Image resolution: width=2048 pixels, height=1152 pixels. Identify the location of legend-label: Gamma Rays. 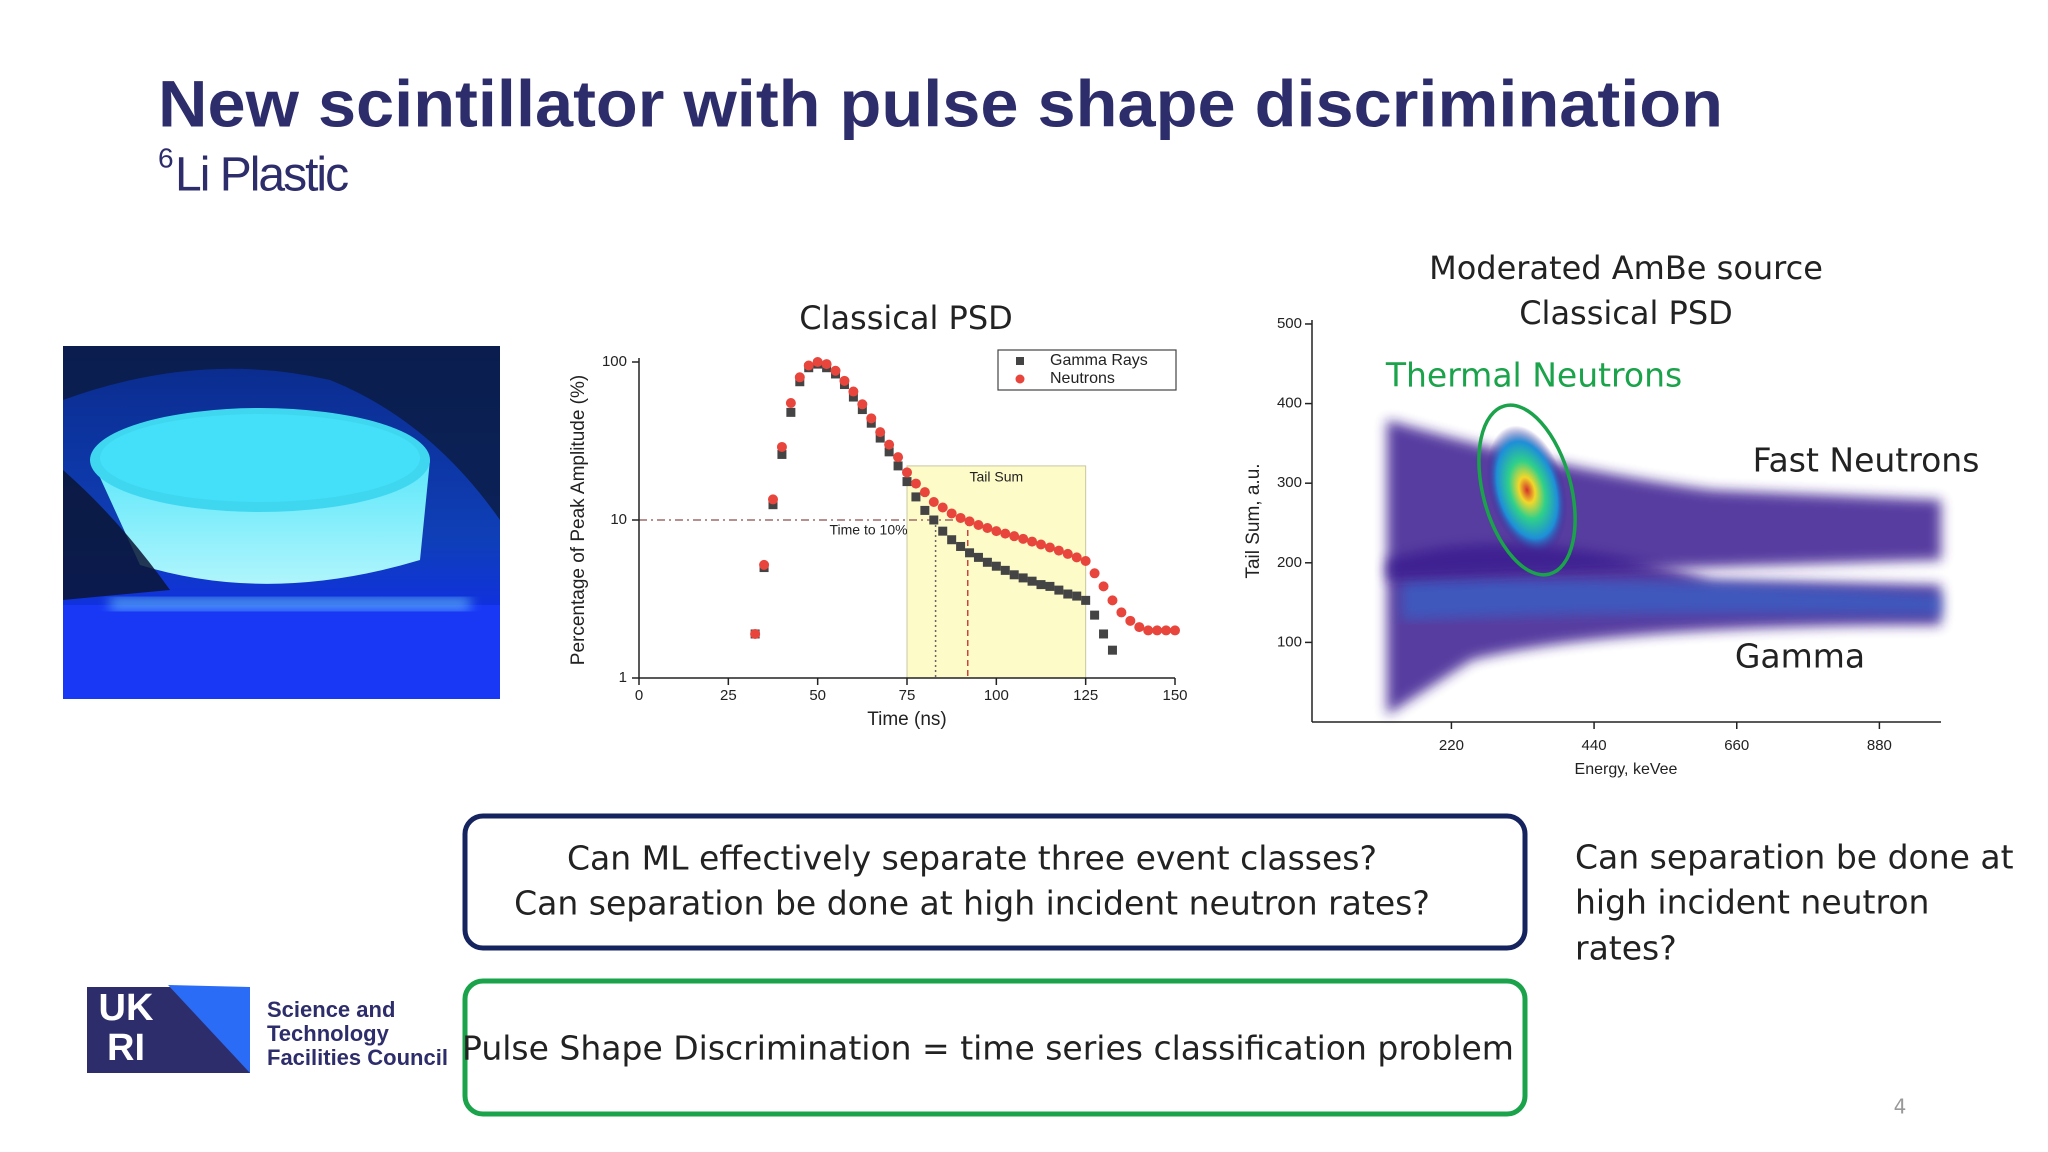
(1099, 360).